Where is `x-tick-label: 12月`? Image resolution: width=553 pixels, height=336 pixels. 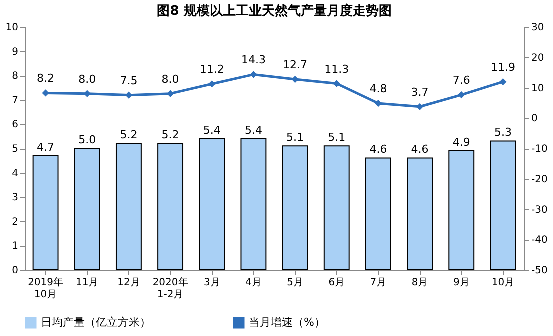
x-tick-label: 12月 is located at coordinates (129, 283).